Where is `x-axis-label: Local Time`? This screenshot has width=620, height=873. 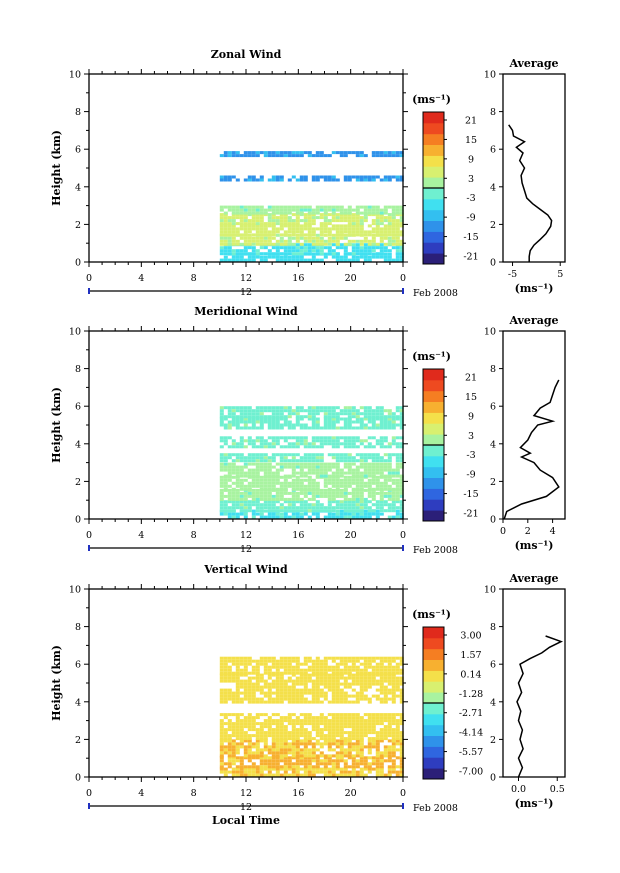 x-axis-label: Local Time is located at coordinates (246, 820).